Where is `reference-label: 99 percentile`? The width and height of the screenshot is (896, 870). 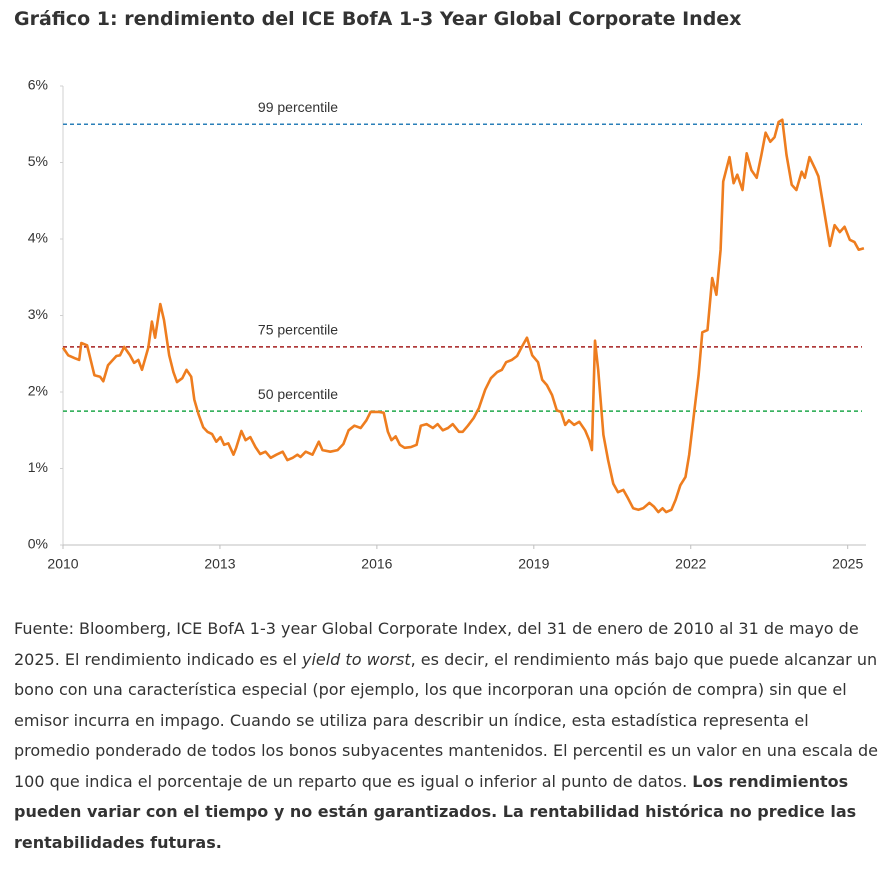 reference-label: 99 percentile is located at coordinates (298, 107).